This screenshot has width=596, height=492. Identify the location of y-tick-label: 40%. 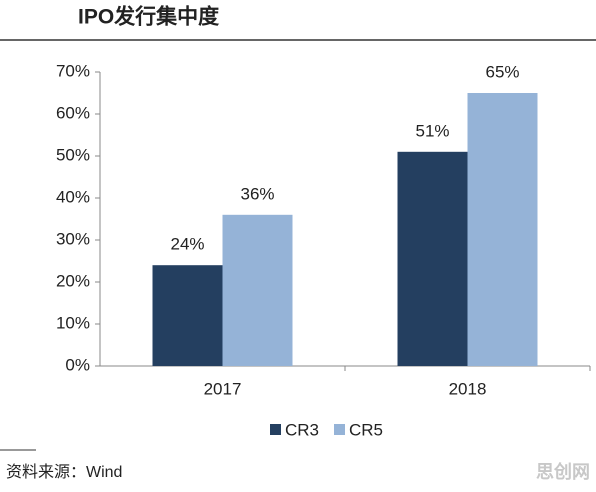
(73, 196).